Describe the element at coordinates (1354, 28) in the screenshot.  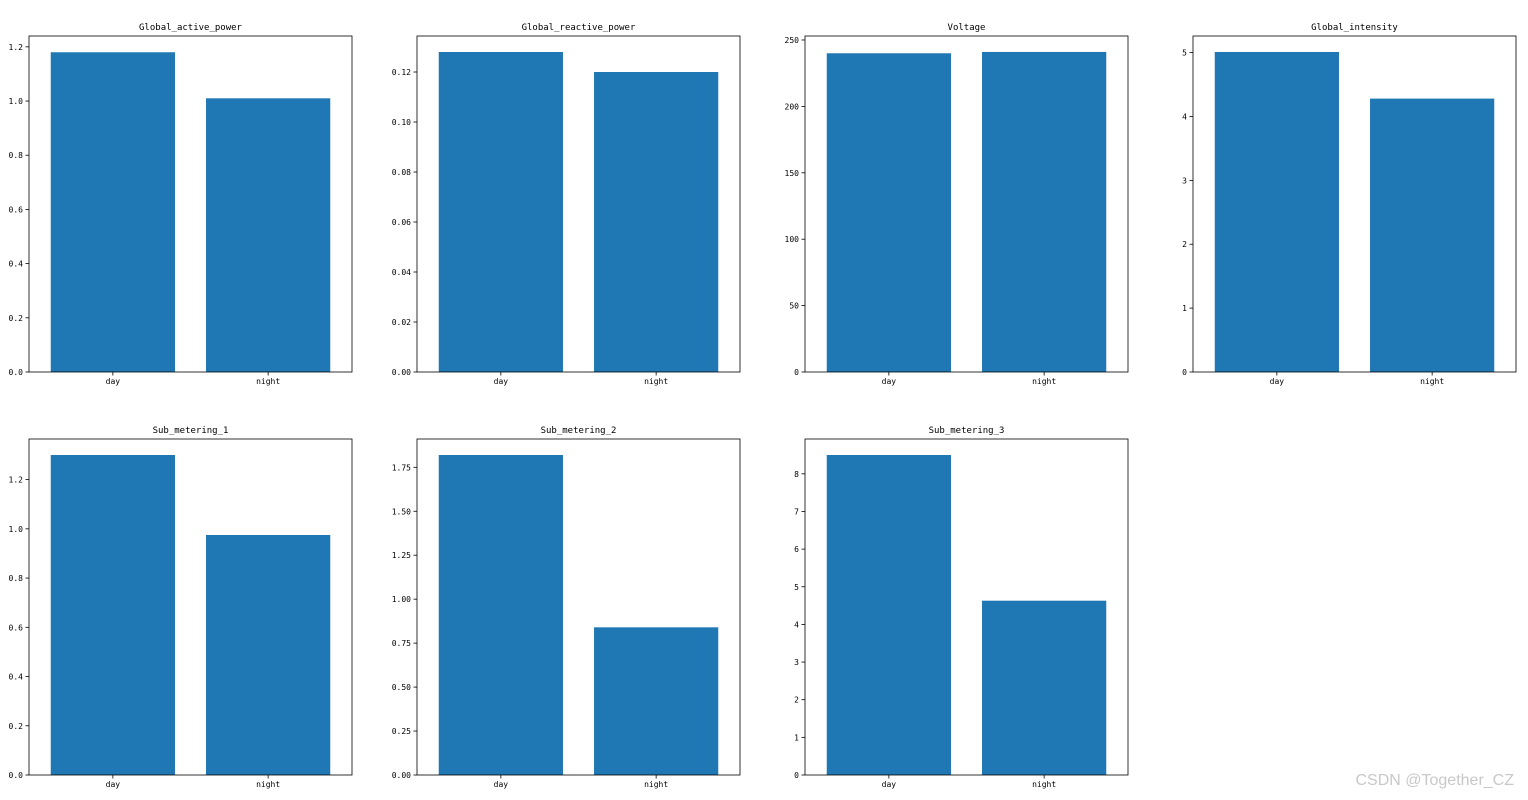
I see `chart-title: Global_intensity` at that location.